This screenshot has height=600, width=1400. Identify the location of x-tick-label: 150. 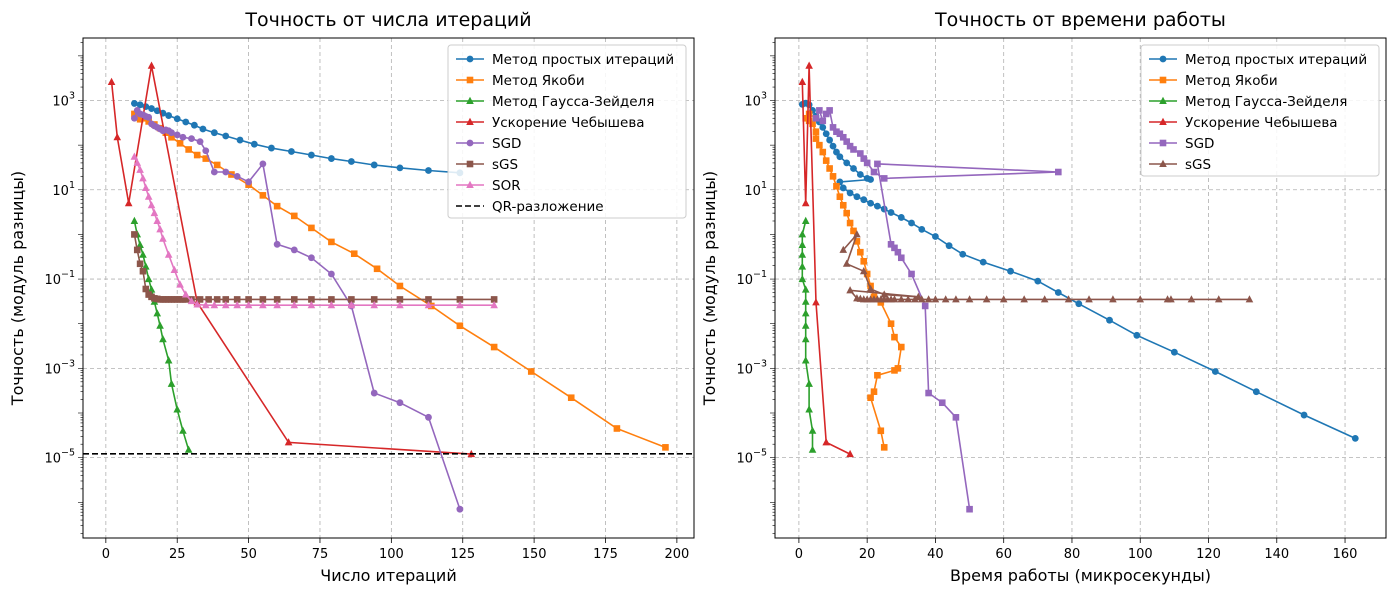
(534, 554).